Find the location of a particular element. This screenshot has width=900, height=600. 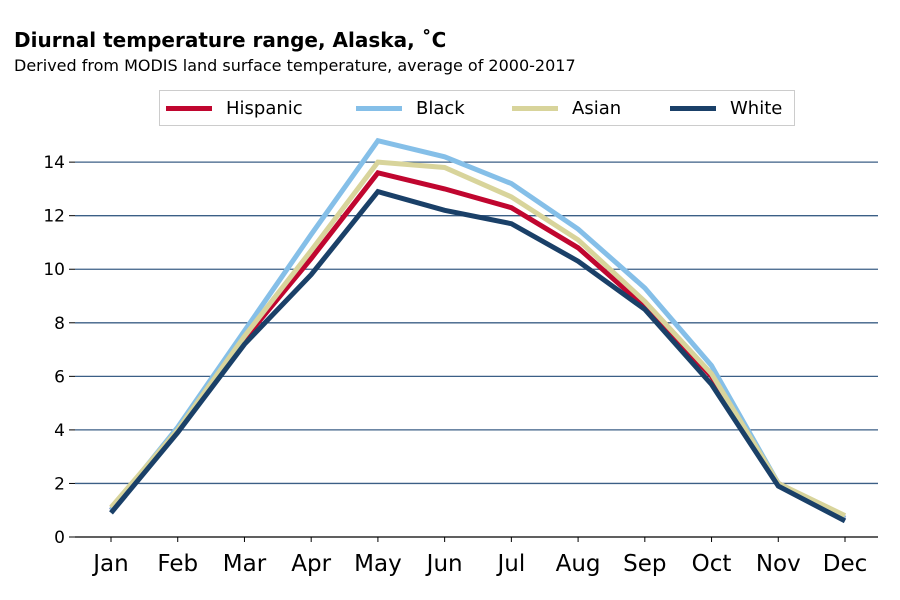

legend-label-asian: Asian is located at coordinates (597, 108).